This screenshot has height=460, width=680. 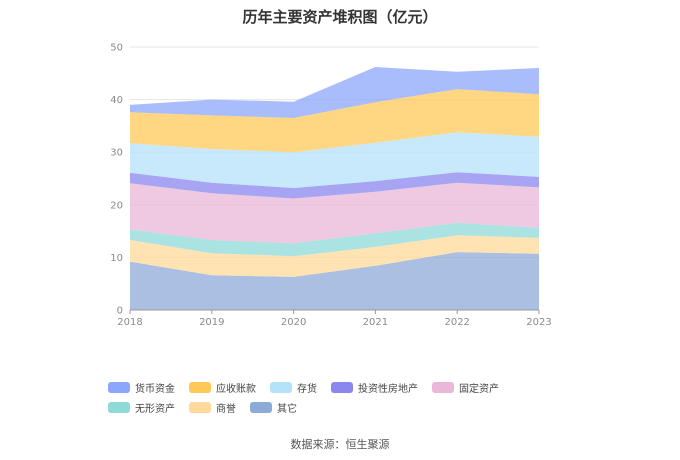 I want to click on legend-label: 存货, so click(x=307, y=389).